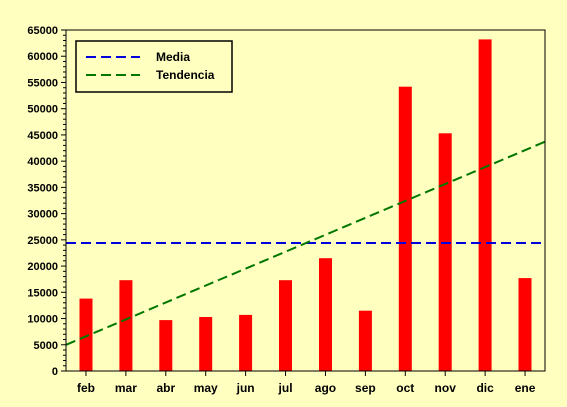 This screenshot has height=407, width=567. Describe the element at coordinates (166, 345) in the screenshot. I see `bar-abr` at that location.